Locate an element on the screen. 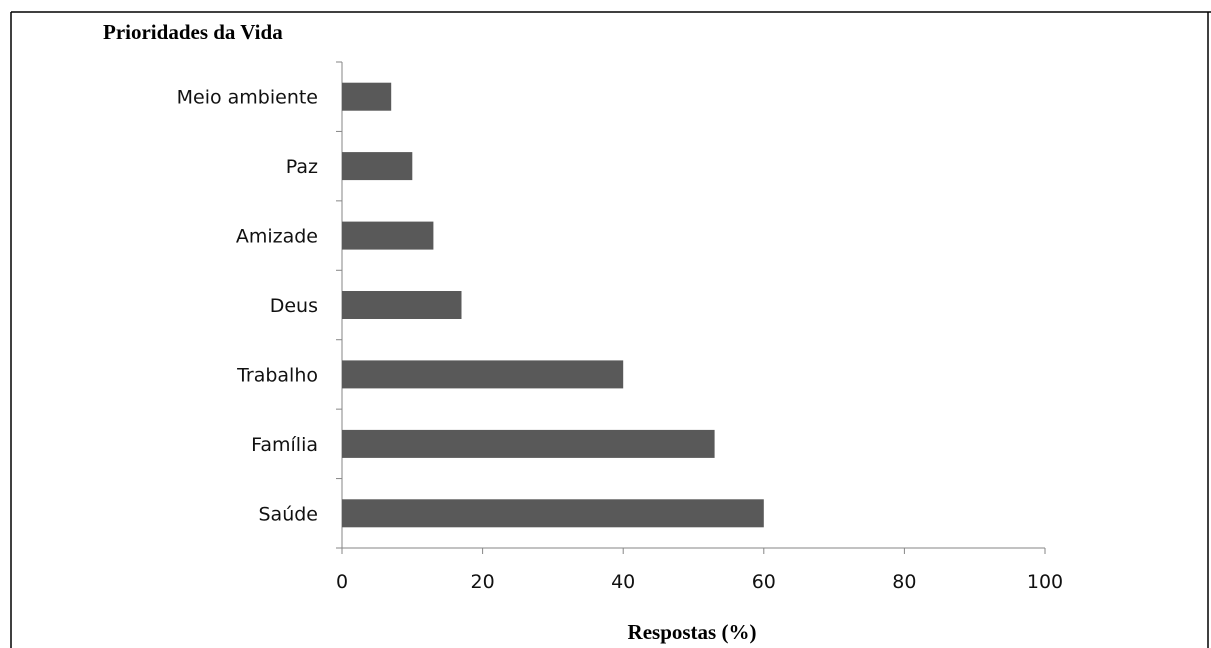 The width and height of the screenshot is (1211, 648). bar-família is located at coordinates (528, 443).